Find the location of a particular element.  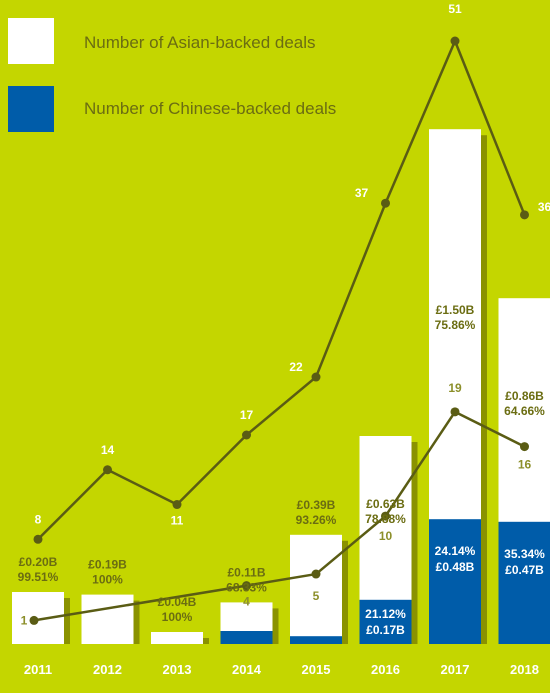

data-label-asian-value: £0.04B is located at coordinates (177, 602).